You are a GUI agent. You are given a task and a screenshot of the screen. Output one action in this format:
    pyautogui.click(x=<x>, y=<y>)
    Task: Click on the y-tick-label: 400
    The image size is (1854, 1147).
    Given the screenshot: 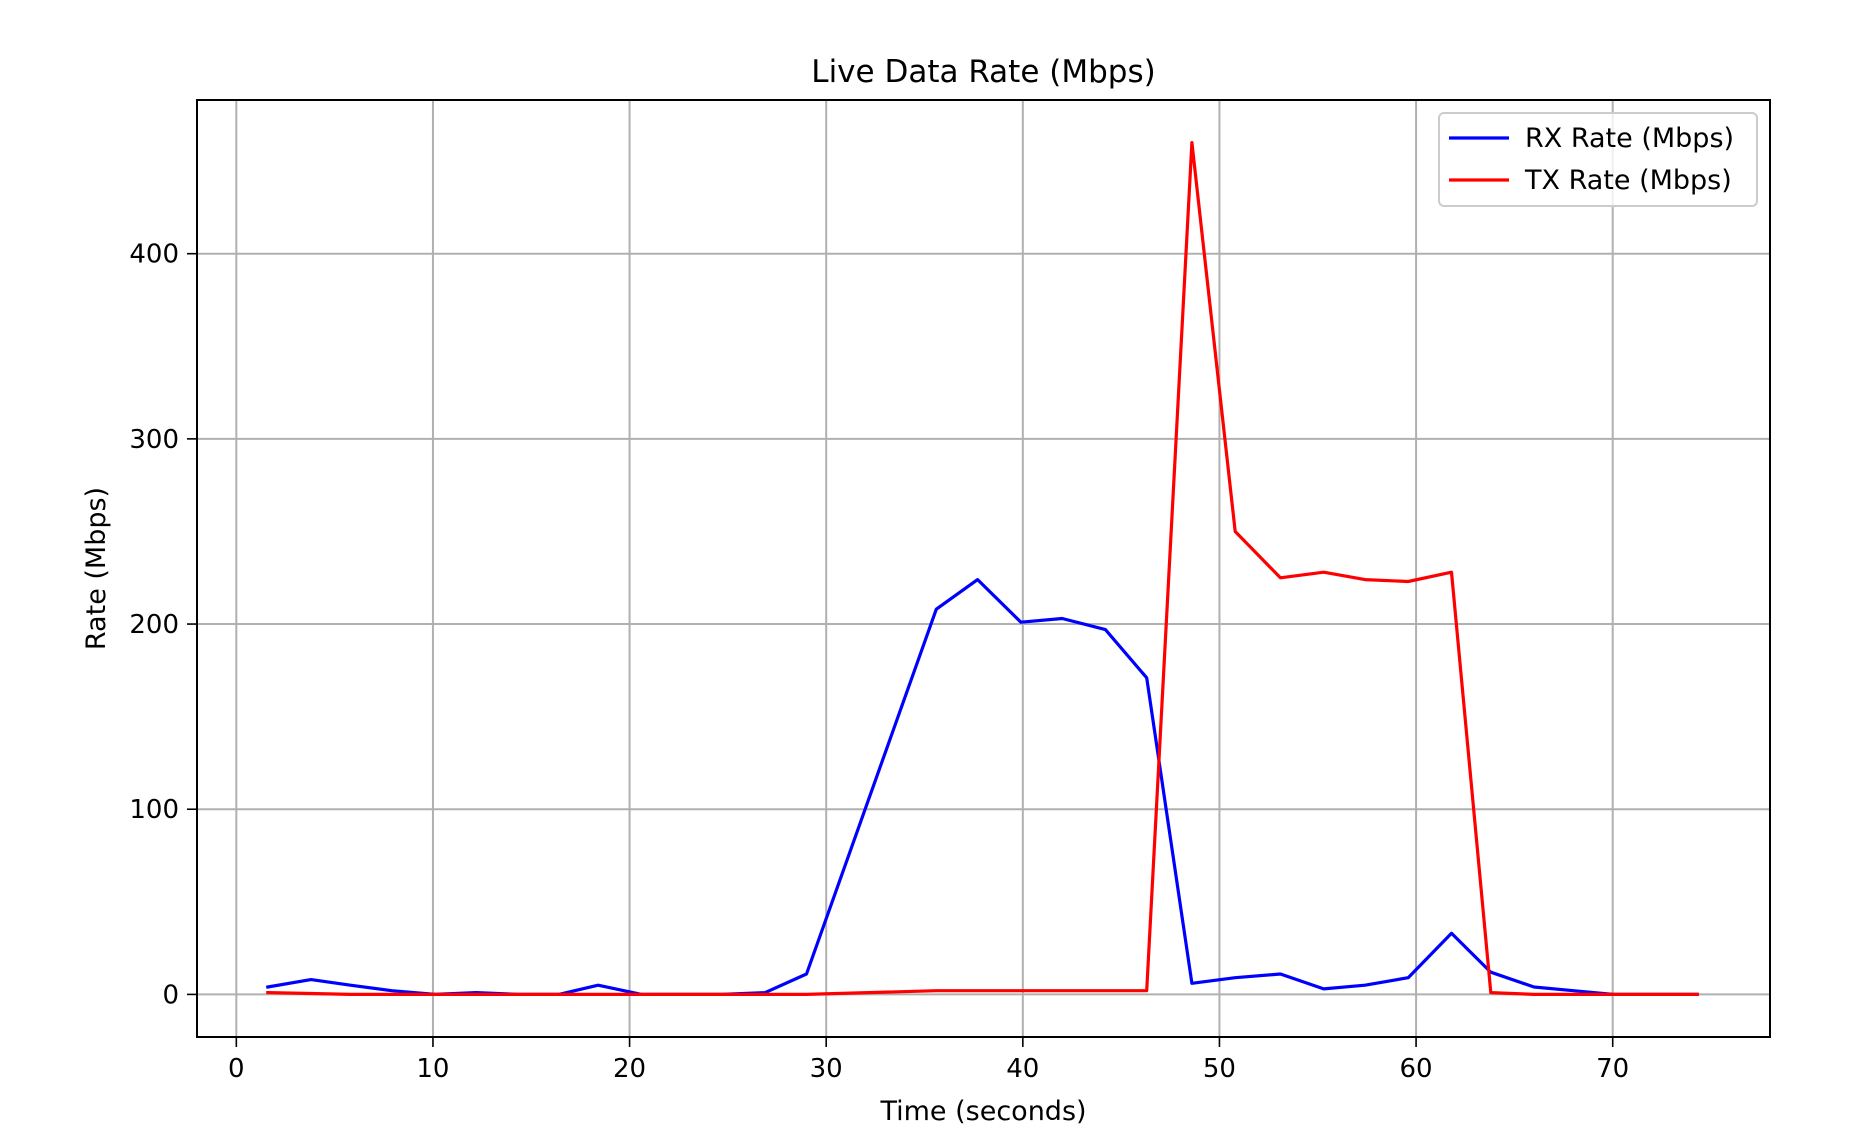 What is the action you would take?
    pyautogui.click(x=154, y=255)
    